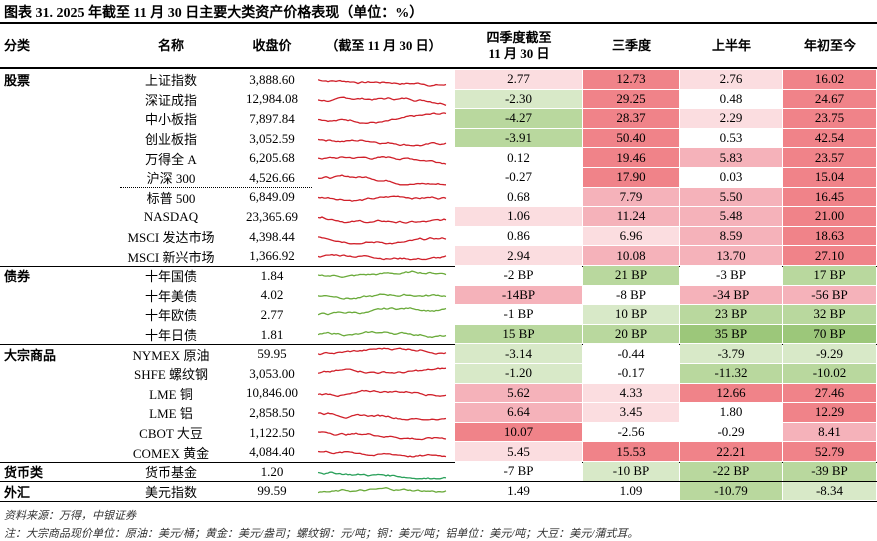 Image resolution: width=877 pixels, height=541 pixels. What do you see at coordinates (631, 314) in the screenshot?
I see `return-cell: 10 BP` at bounding box center [631, 314].